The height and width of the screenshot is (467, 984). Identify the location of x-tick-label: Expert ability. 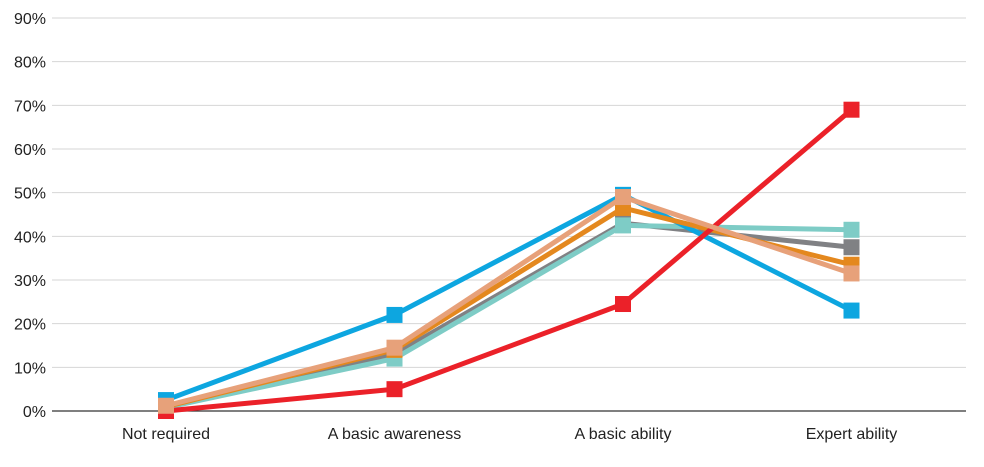
(852, 434).